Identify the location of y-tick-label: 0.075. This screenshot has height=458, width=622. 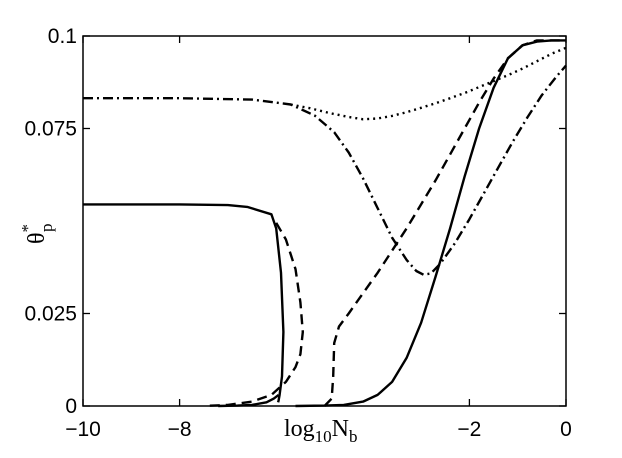
(50, 129).